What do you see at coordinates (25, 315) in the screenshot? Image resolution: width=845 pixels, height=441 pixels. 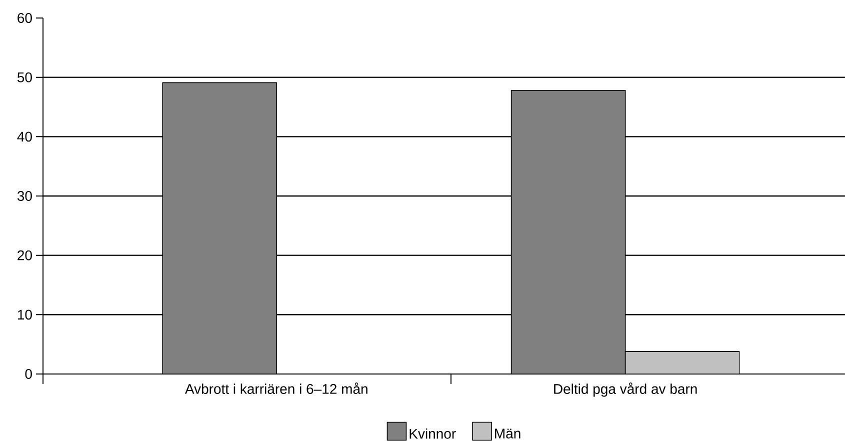 I see `y-tick-label: 10` at bounding box center [25, 315].